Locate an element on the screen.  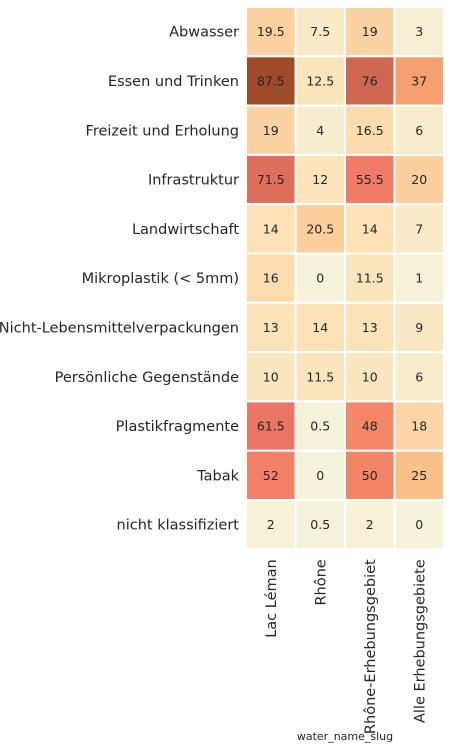
cell-value-label: 9 is located at coordinates (419, 327).